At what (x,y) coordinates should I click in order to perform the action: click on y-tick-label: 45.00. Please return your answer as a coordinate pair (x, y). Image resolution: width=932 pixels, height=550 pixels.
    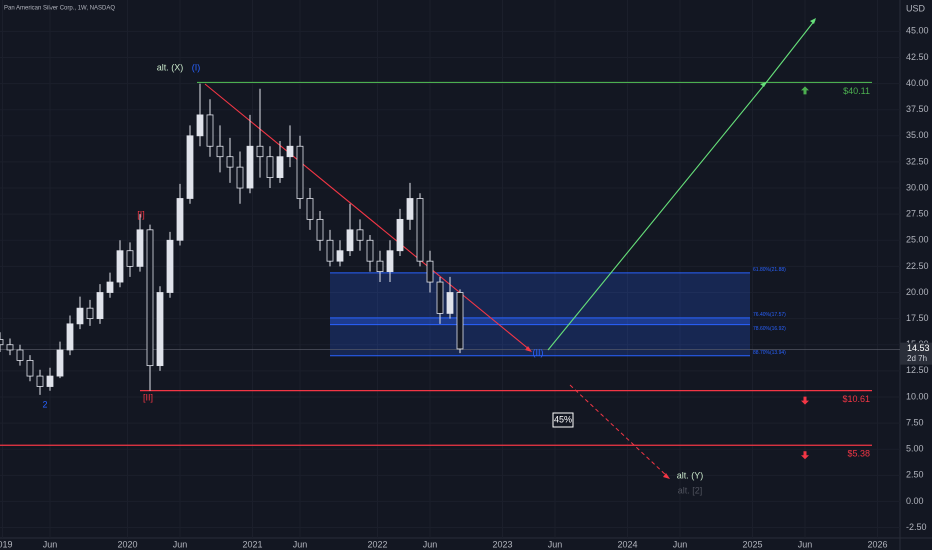
    Looking at the image, I should click on (917, 31).